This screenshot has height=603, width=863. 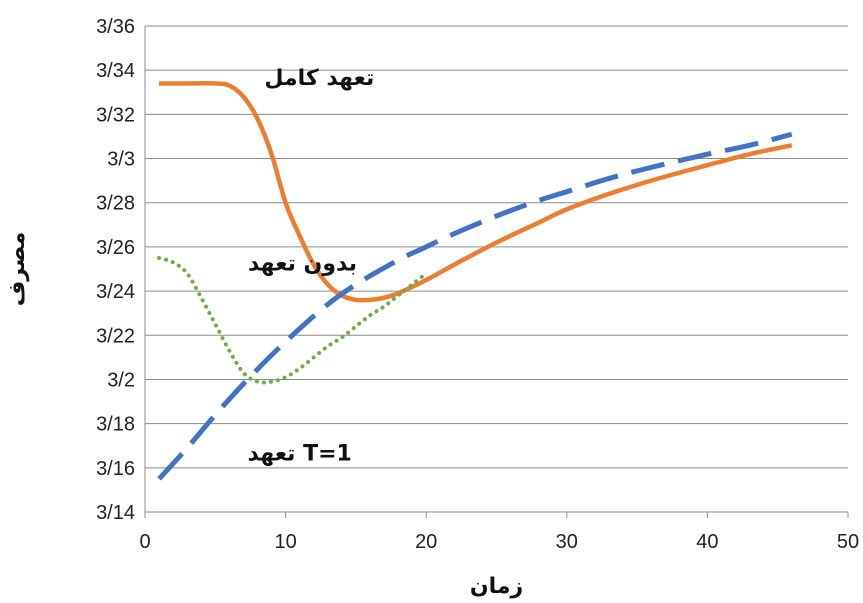 I want to click on x-tick-label: 50, so click(x=848, y=542).